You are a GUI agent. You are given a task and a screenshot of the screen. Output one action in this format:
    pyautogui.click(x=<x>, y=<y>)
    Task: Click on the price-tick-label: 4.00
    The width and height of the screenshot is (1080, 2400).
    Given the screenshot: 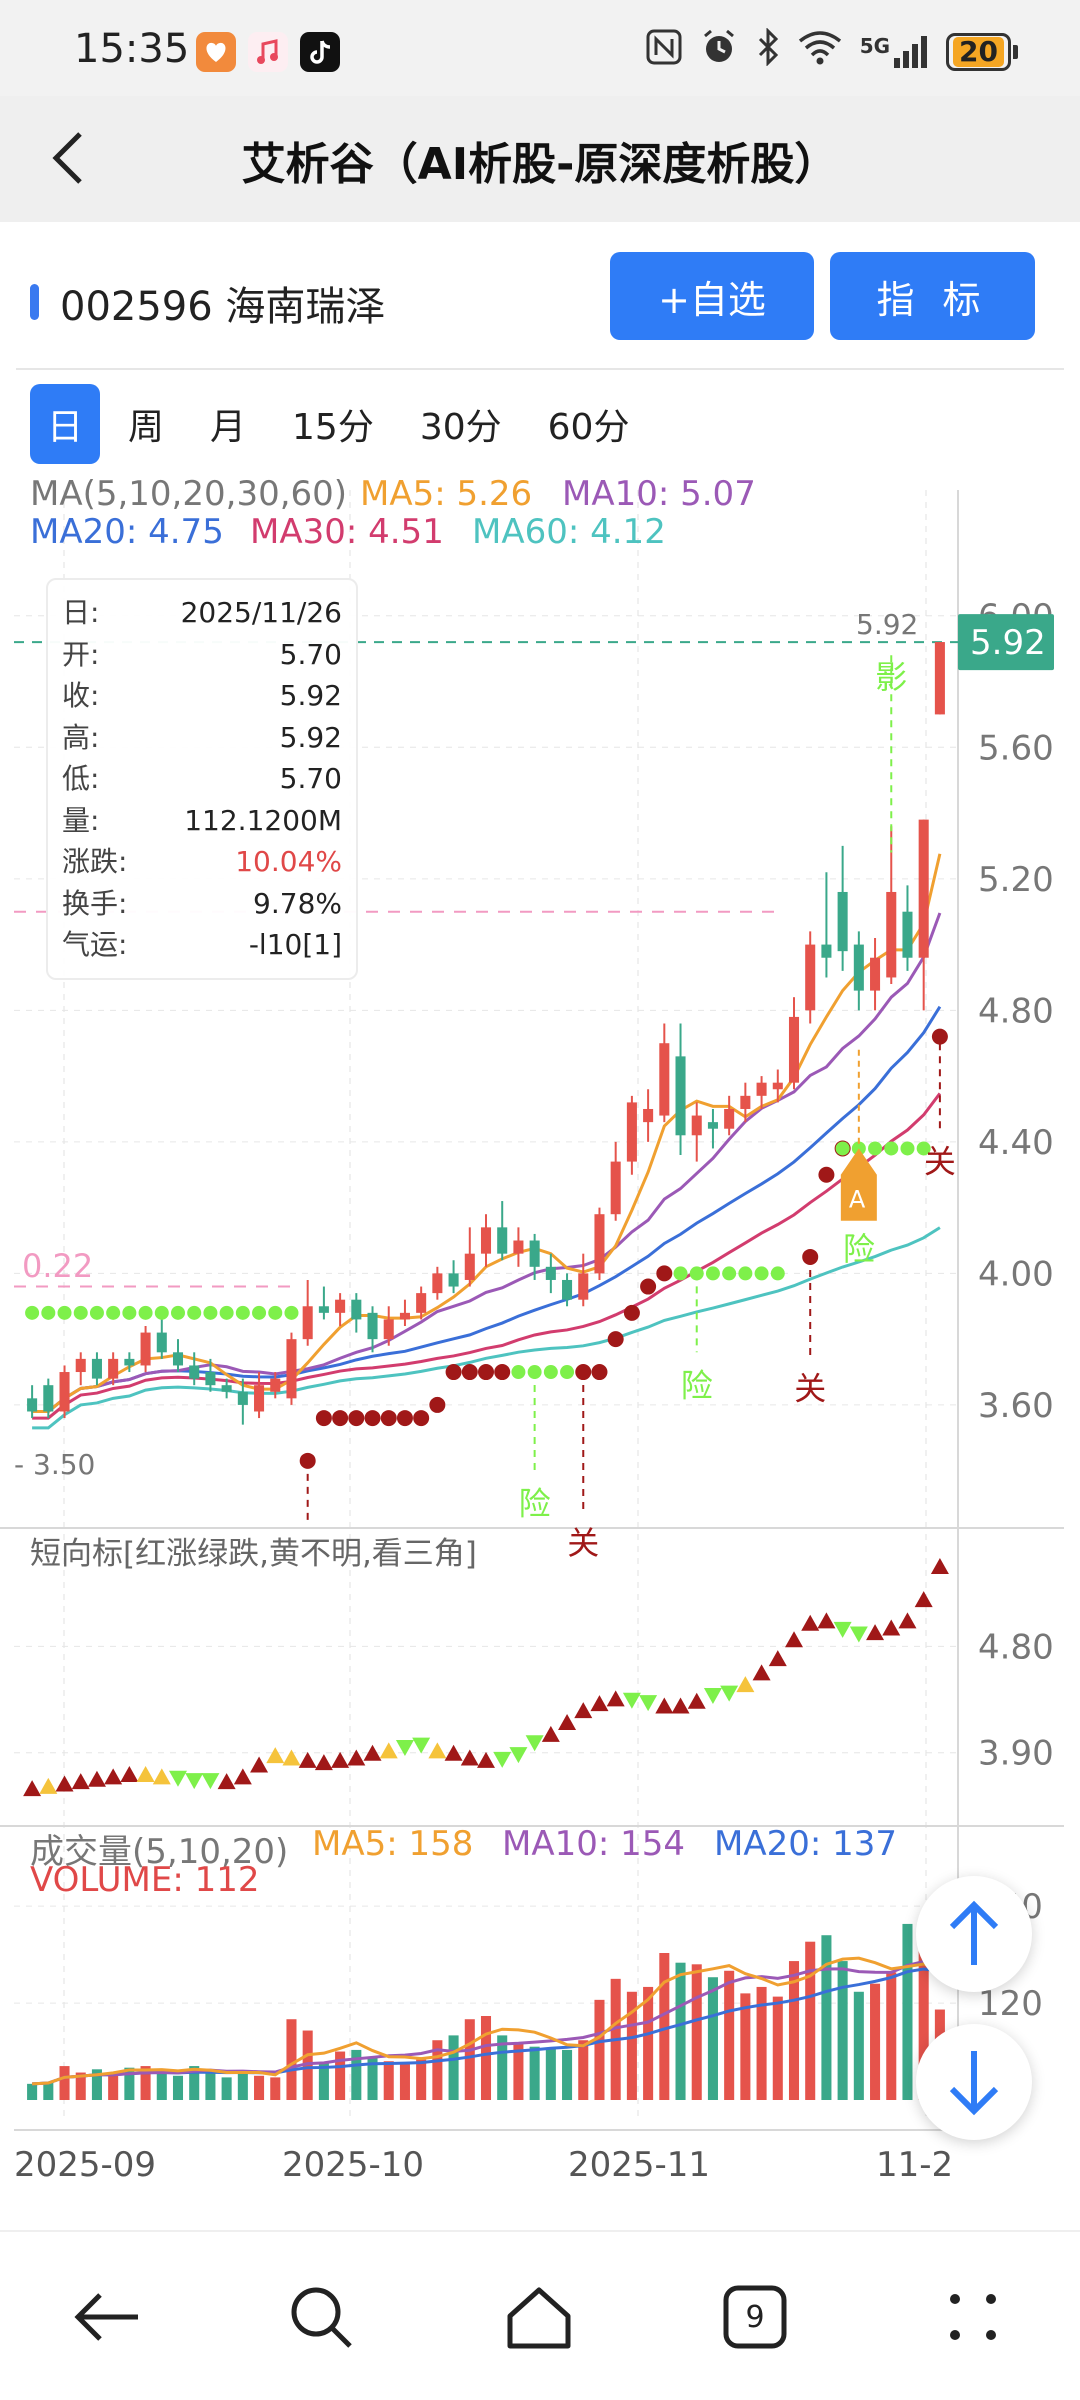 What is the action you would take?
    pyautogui.click(x=1016, y=1274)
    